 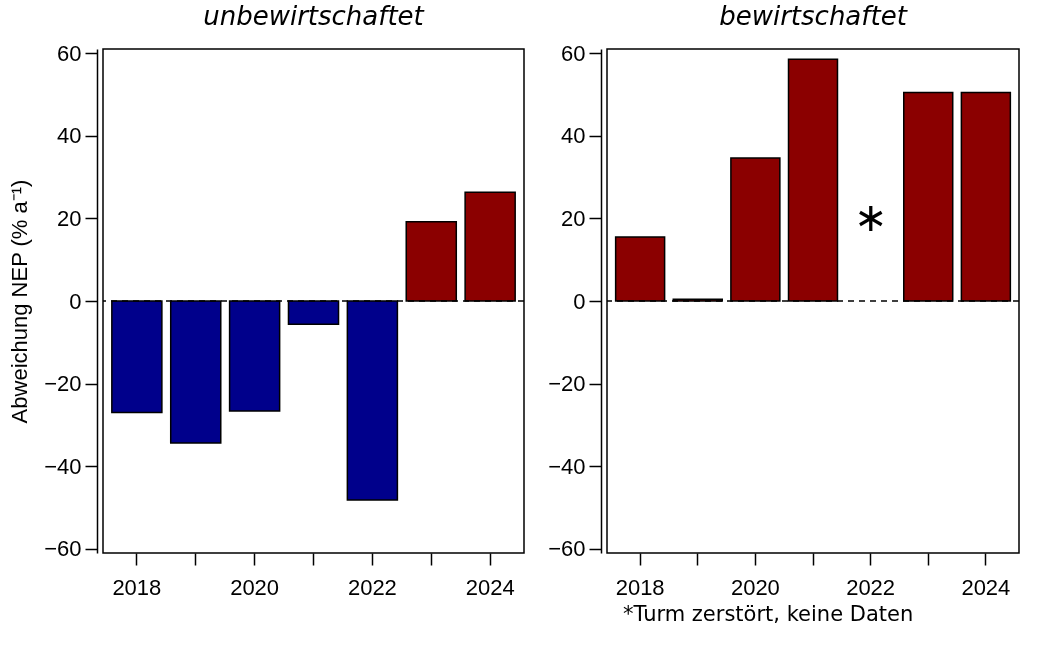 What do you see at coordinates (870, 217) in the screenshot?
I see `annotation: ∗` at bounding box center [870, 217].